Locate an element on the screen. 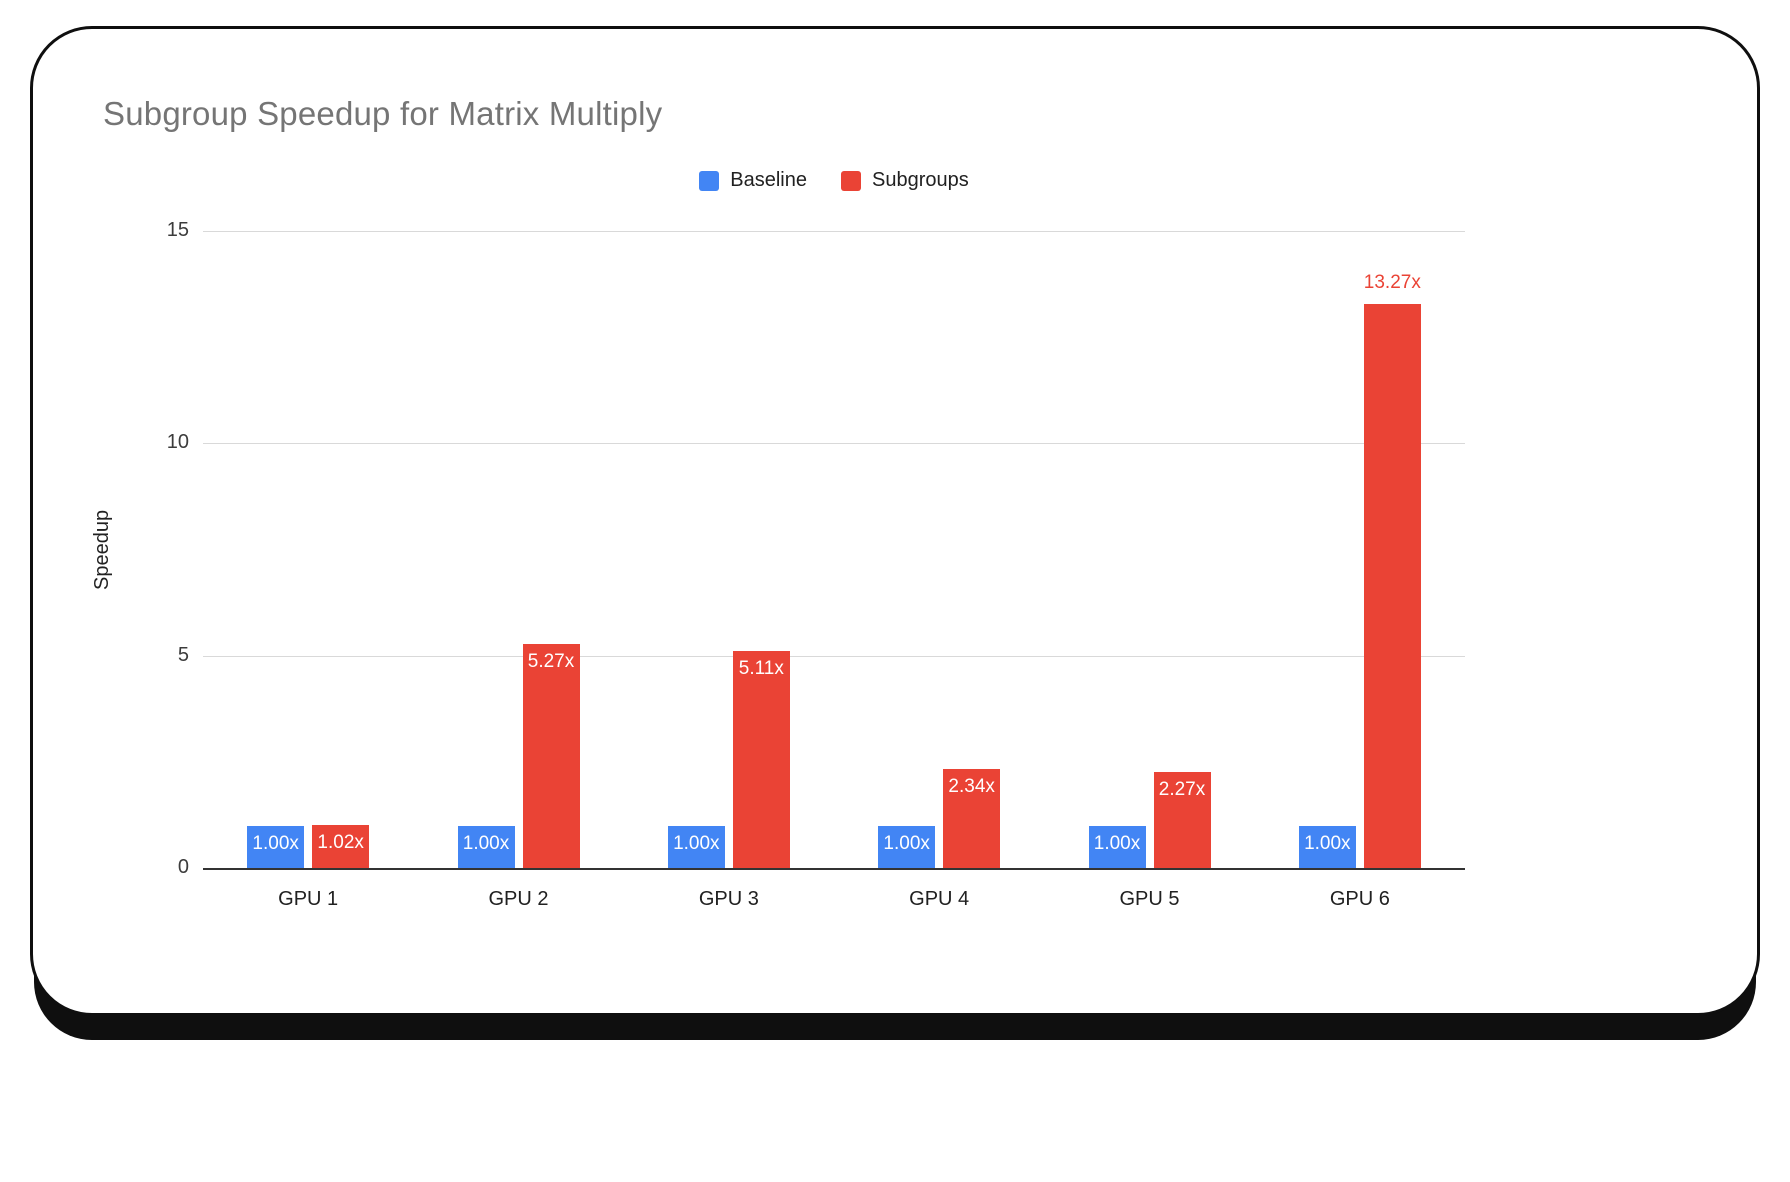 The width and height of the screenshot is (1790, 1182). bar-value-label-baseline-gpu-6: 1.00x is located at coordinates (1327, 843).